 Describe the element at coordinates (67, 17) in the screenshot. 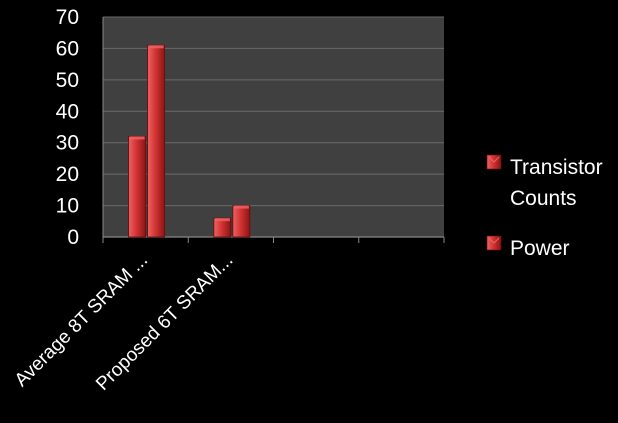

I see `y-tick-label: 70` at that location.